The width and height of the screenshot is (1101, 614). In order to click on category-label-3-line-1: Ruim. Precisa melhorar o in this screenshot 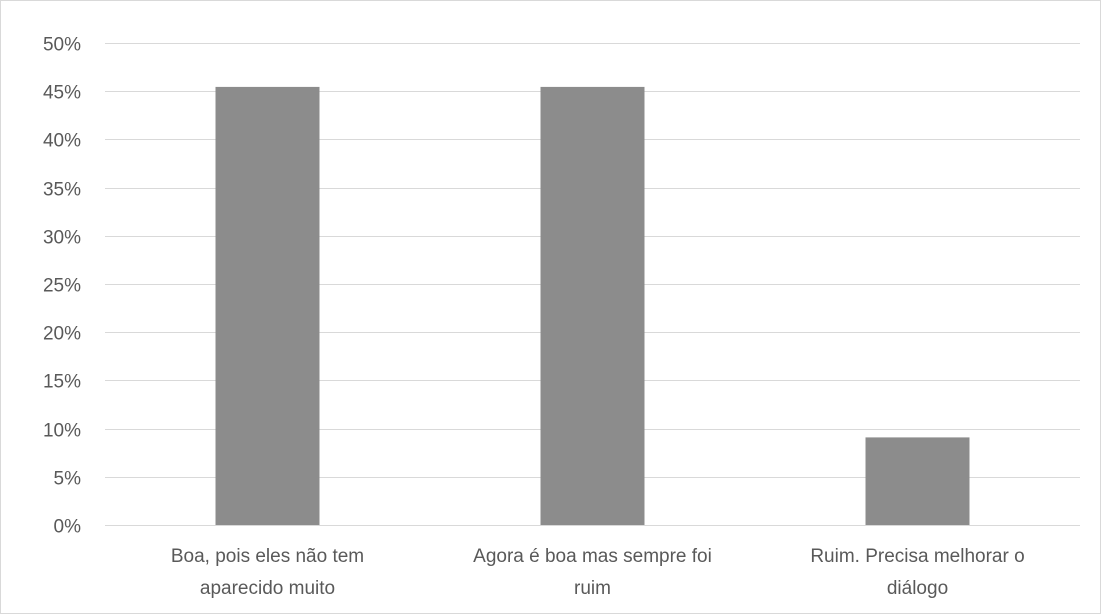, I will do `click(917, 556)`.